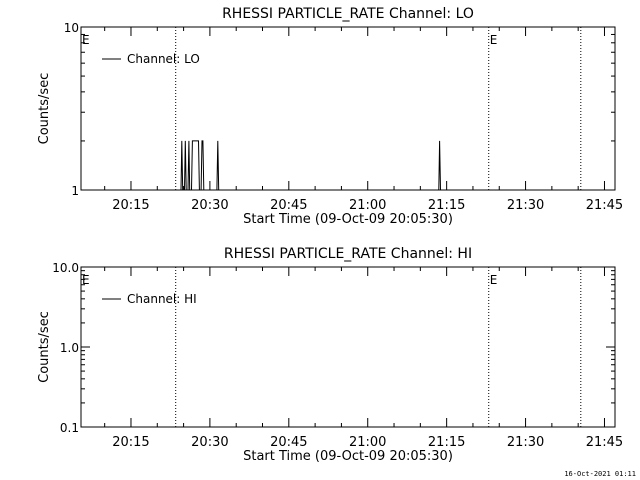  Describe the element at coordinates (162, 299) in the screenshot. I see `panel-2-legend-label: Channel: HI` at that location.